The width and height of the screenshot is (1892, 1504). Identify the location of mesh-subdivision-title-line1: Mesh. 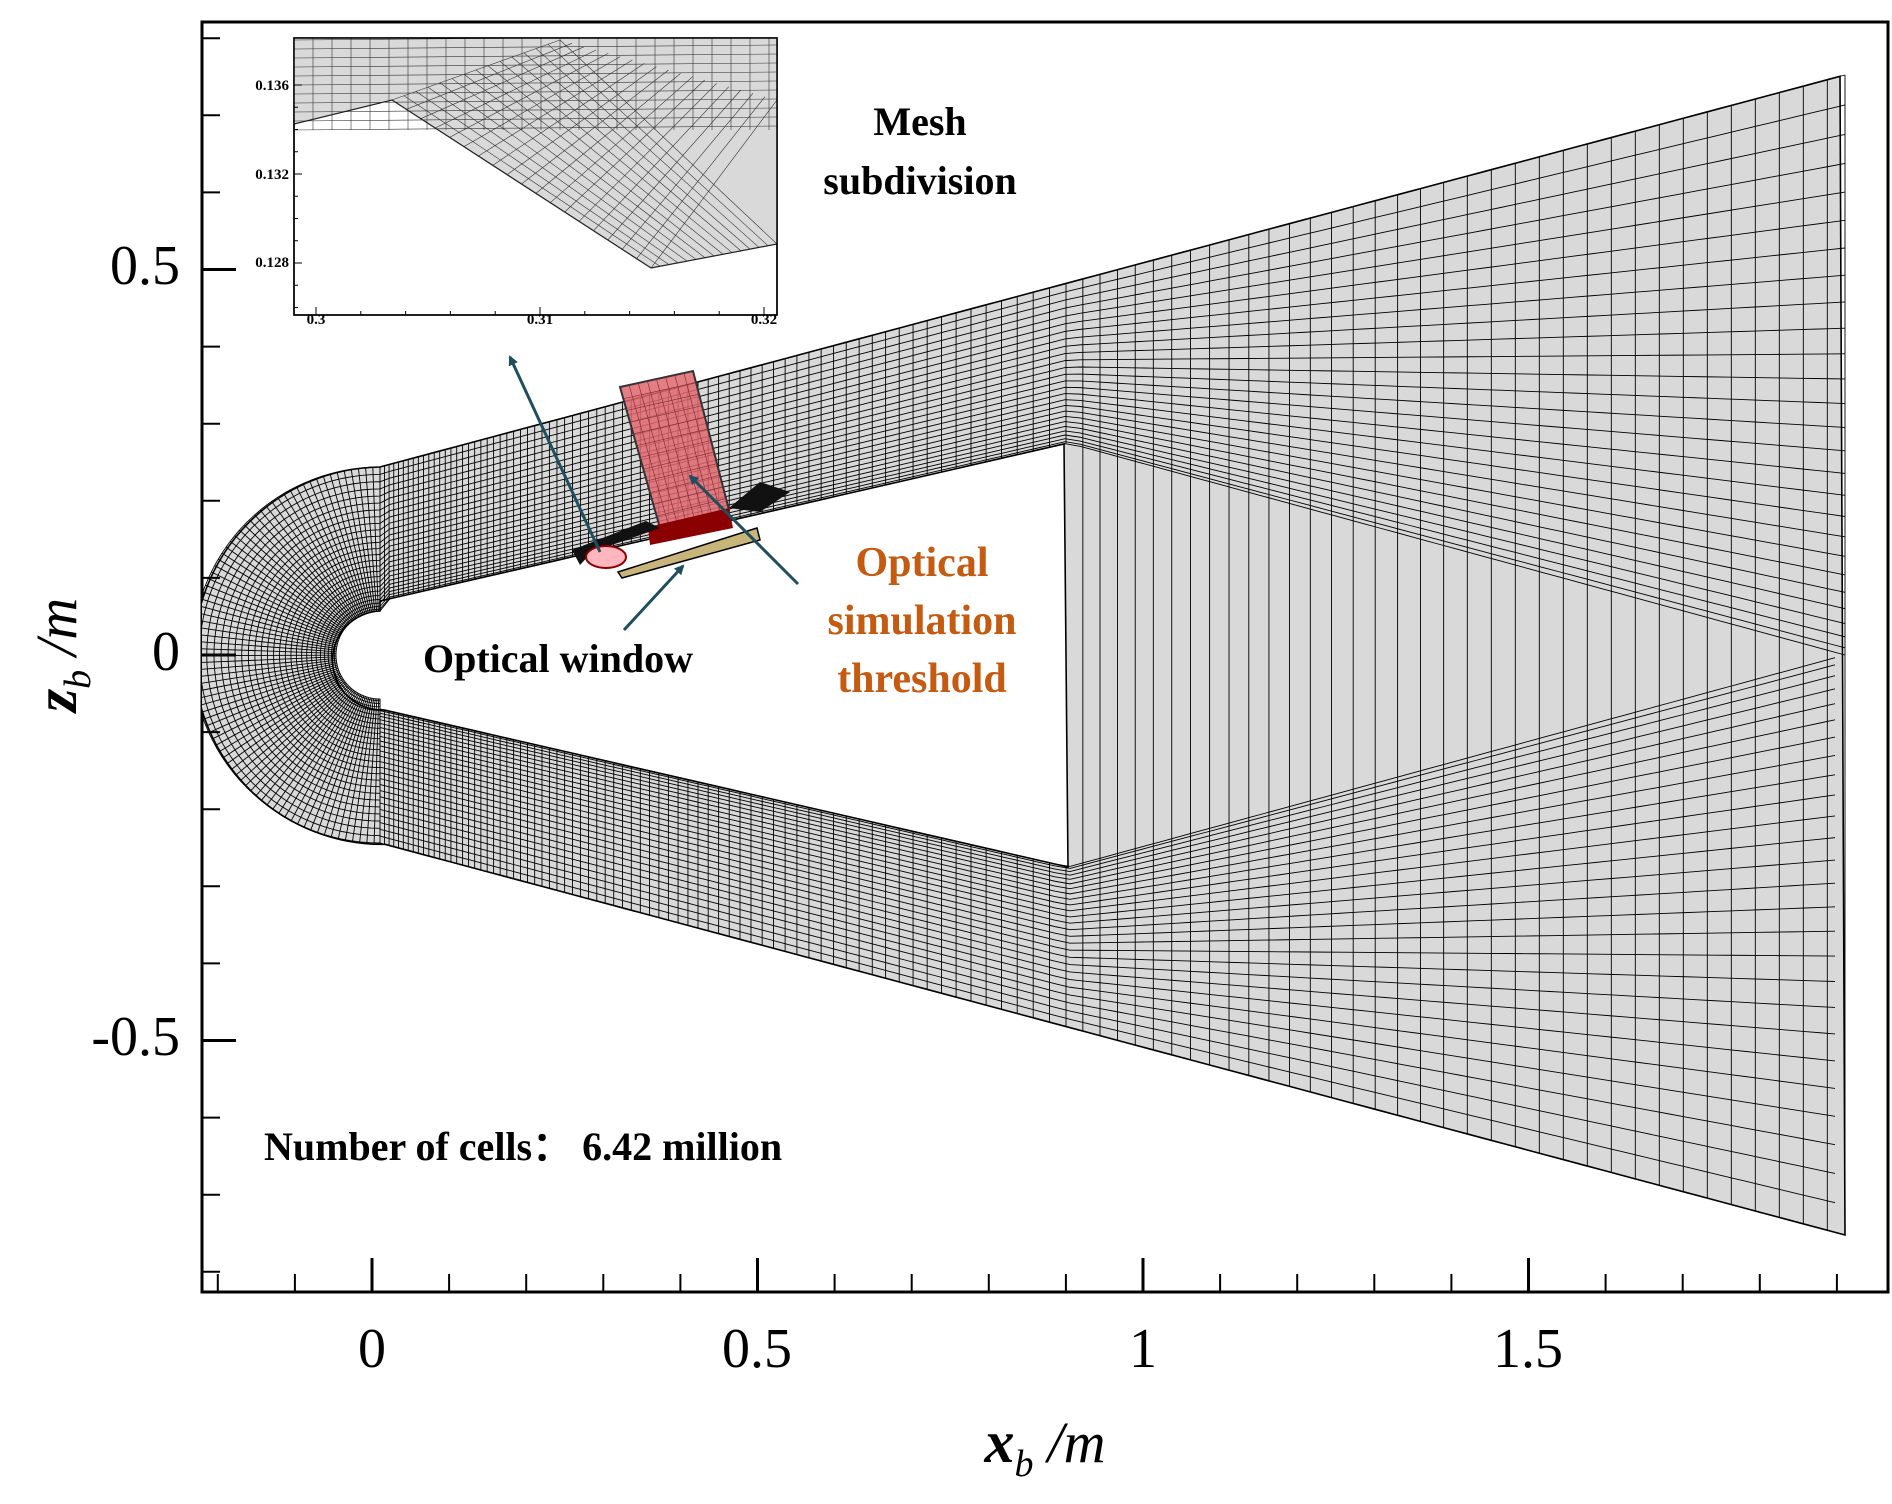
(919, 121).